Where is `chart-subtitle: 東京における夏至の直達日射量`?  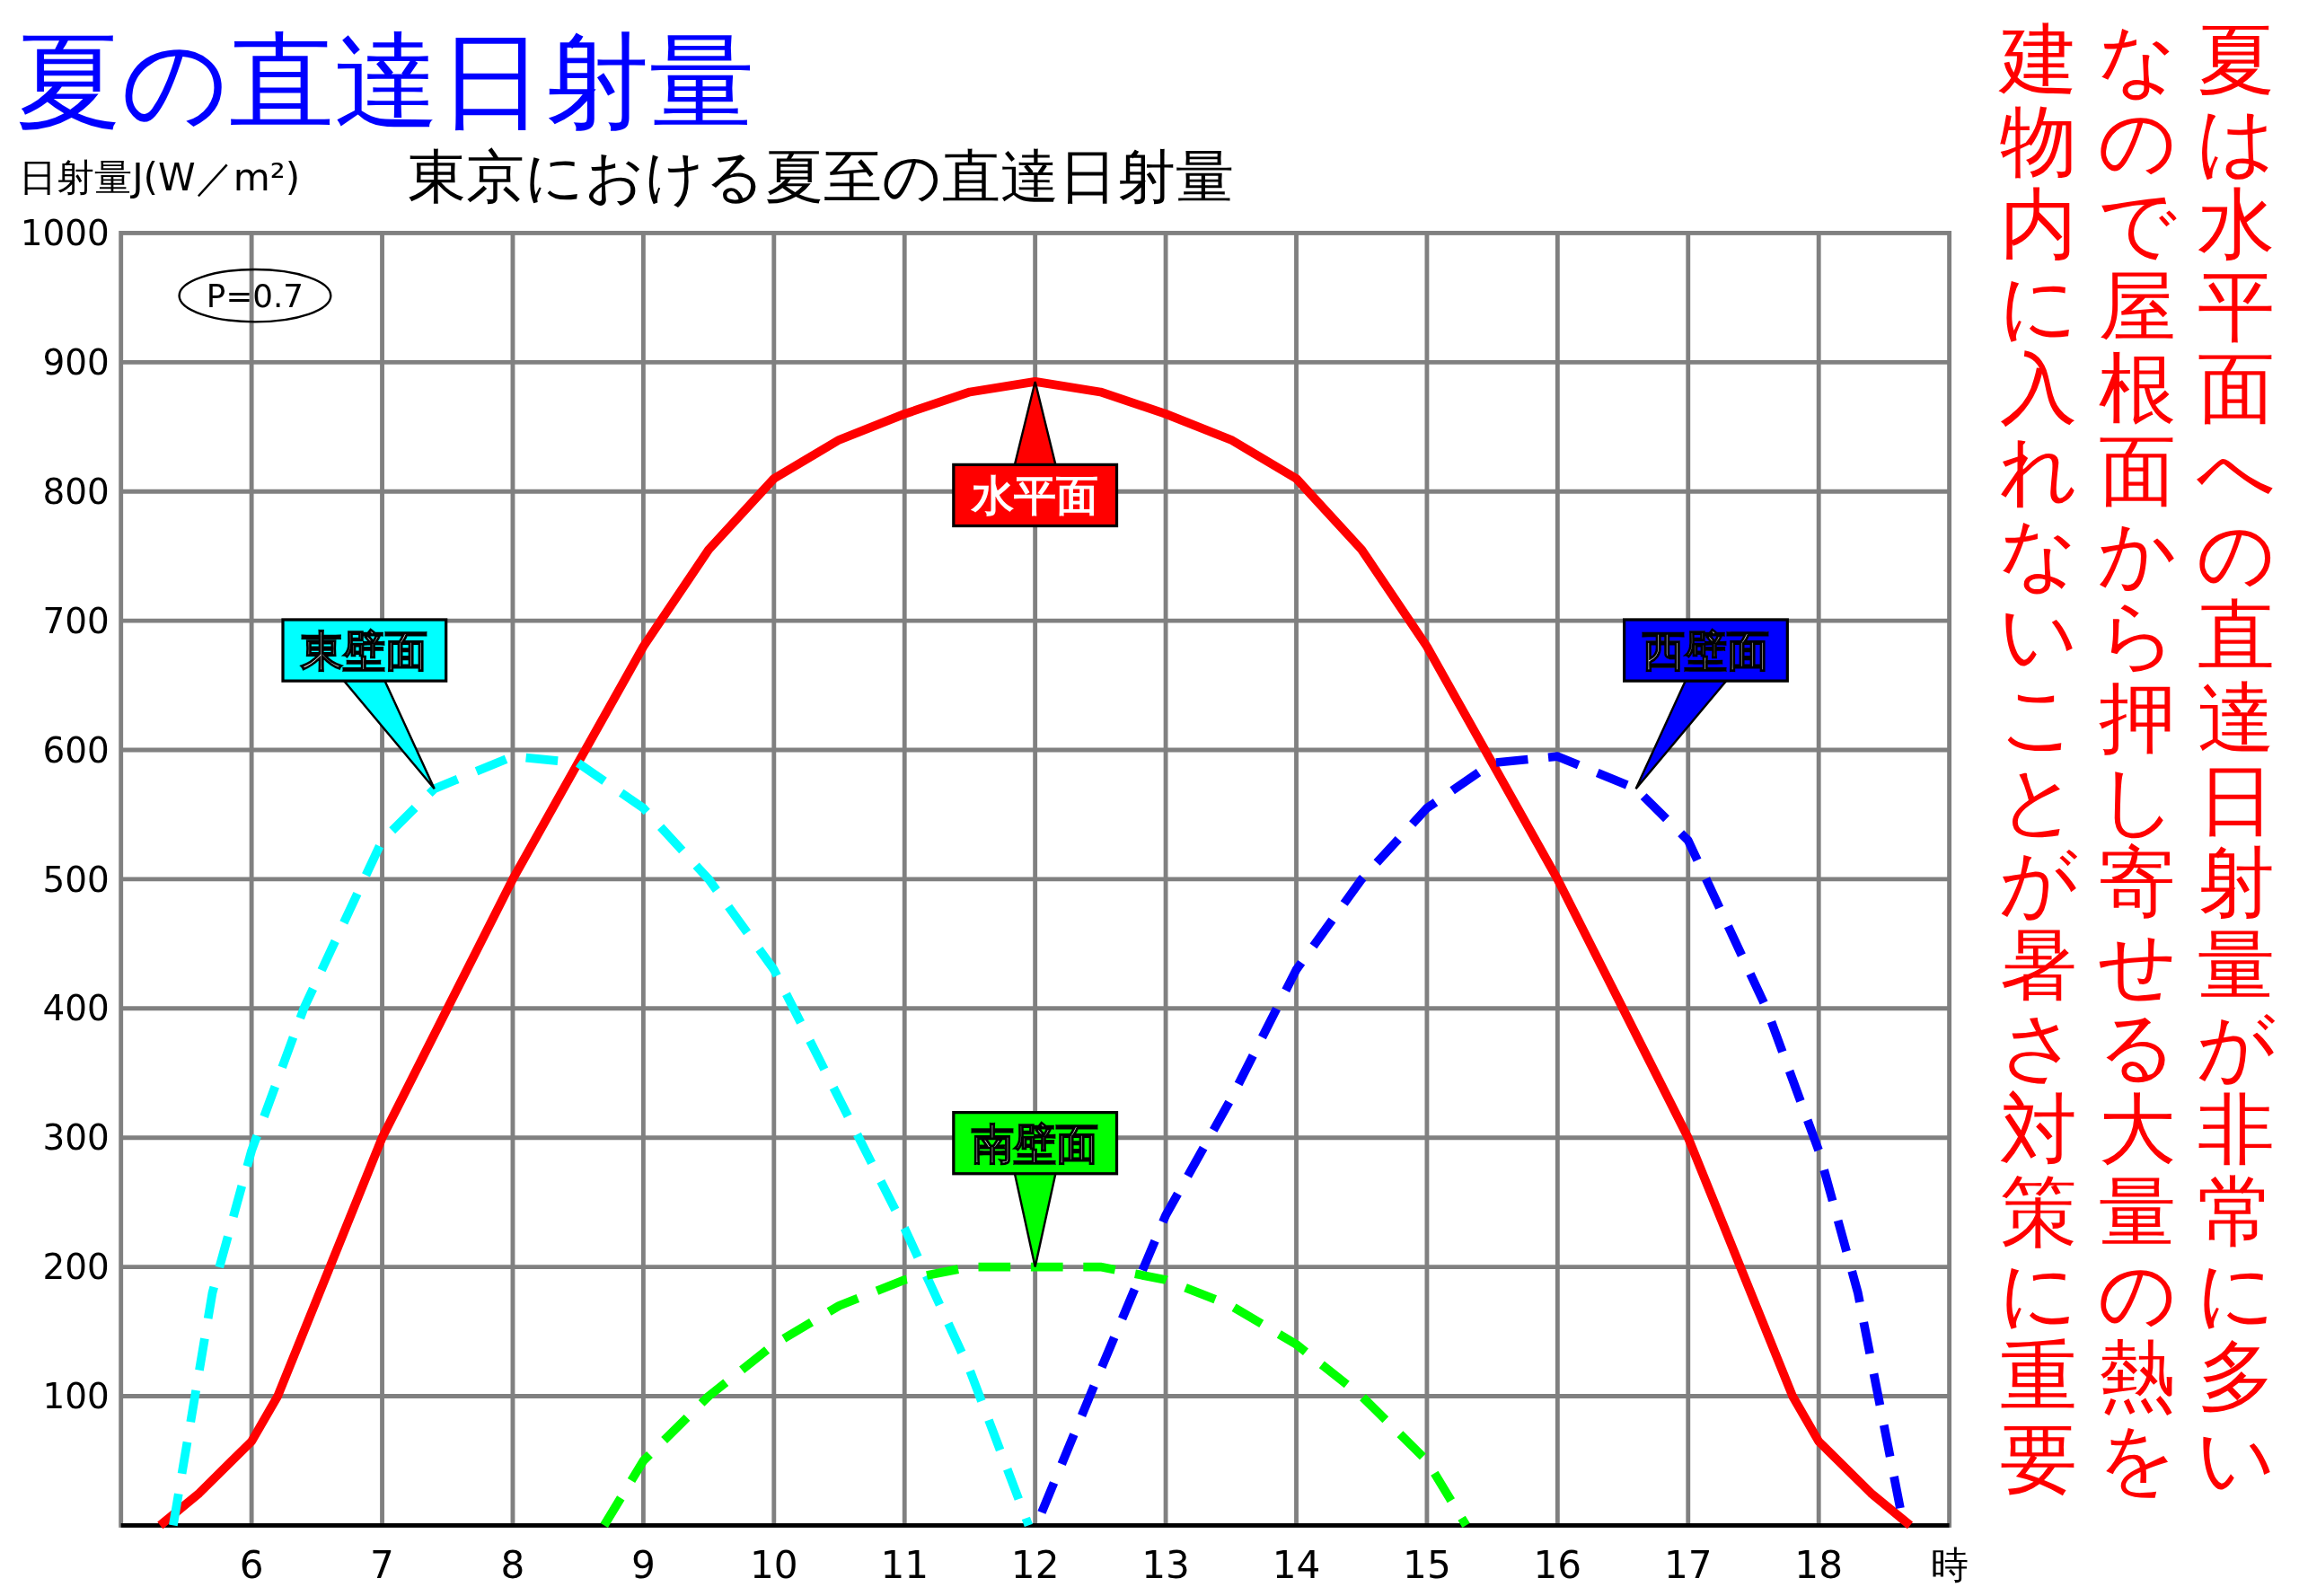 chart-subtitle: 東京における夏至の直達日射量 is located at coordinates (822, 176).